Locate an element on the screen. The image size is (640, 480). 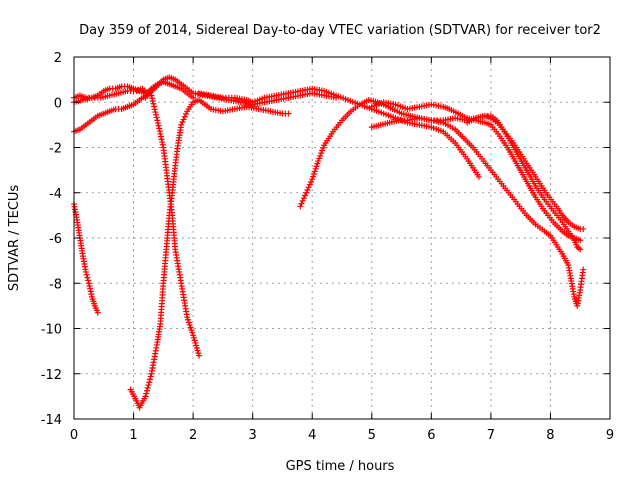
x-tick-label: 1 is located at coordinates (133, 435).